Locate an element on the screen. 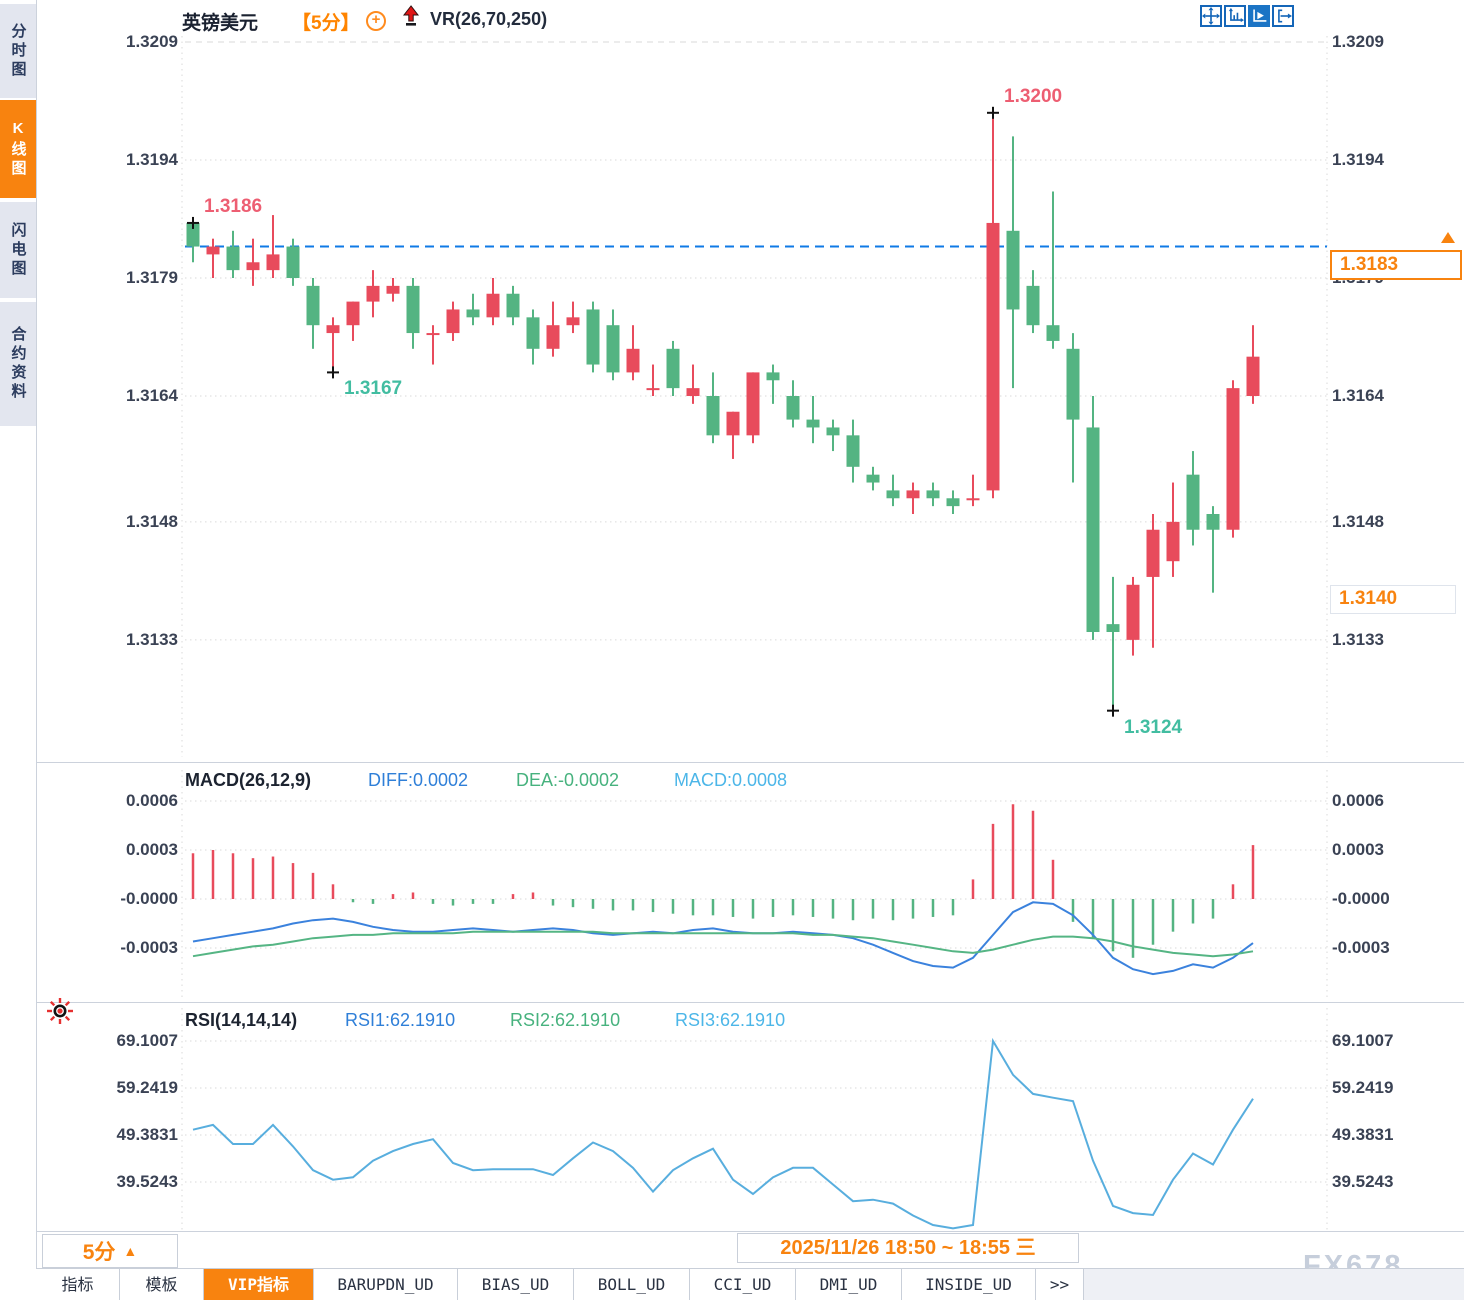  pan-crosshair-icon is located at coordinates (1211, 16).